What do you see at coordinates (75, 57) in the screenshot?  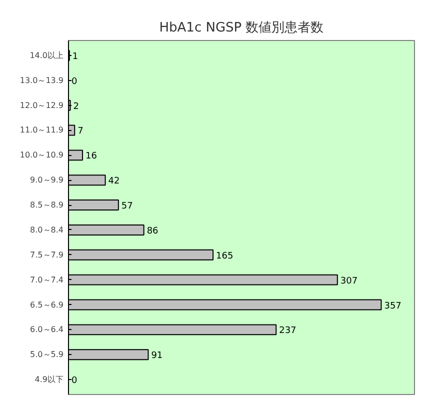 I see `data-label: 1` at bounding box center [75, 57].